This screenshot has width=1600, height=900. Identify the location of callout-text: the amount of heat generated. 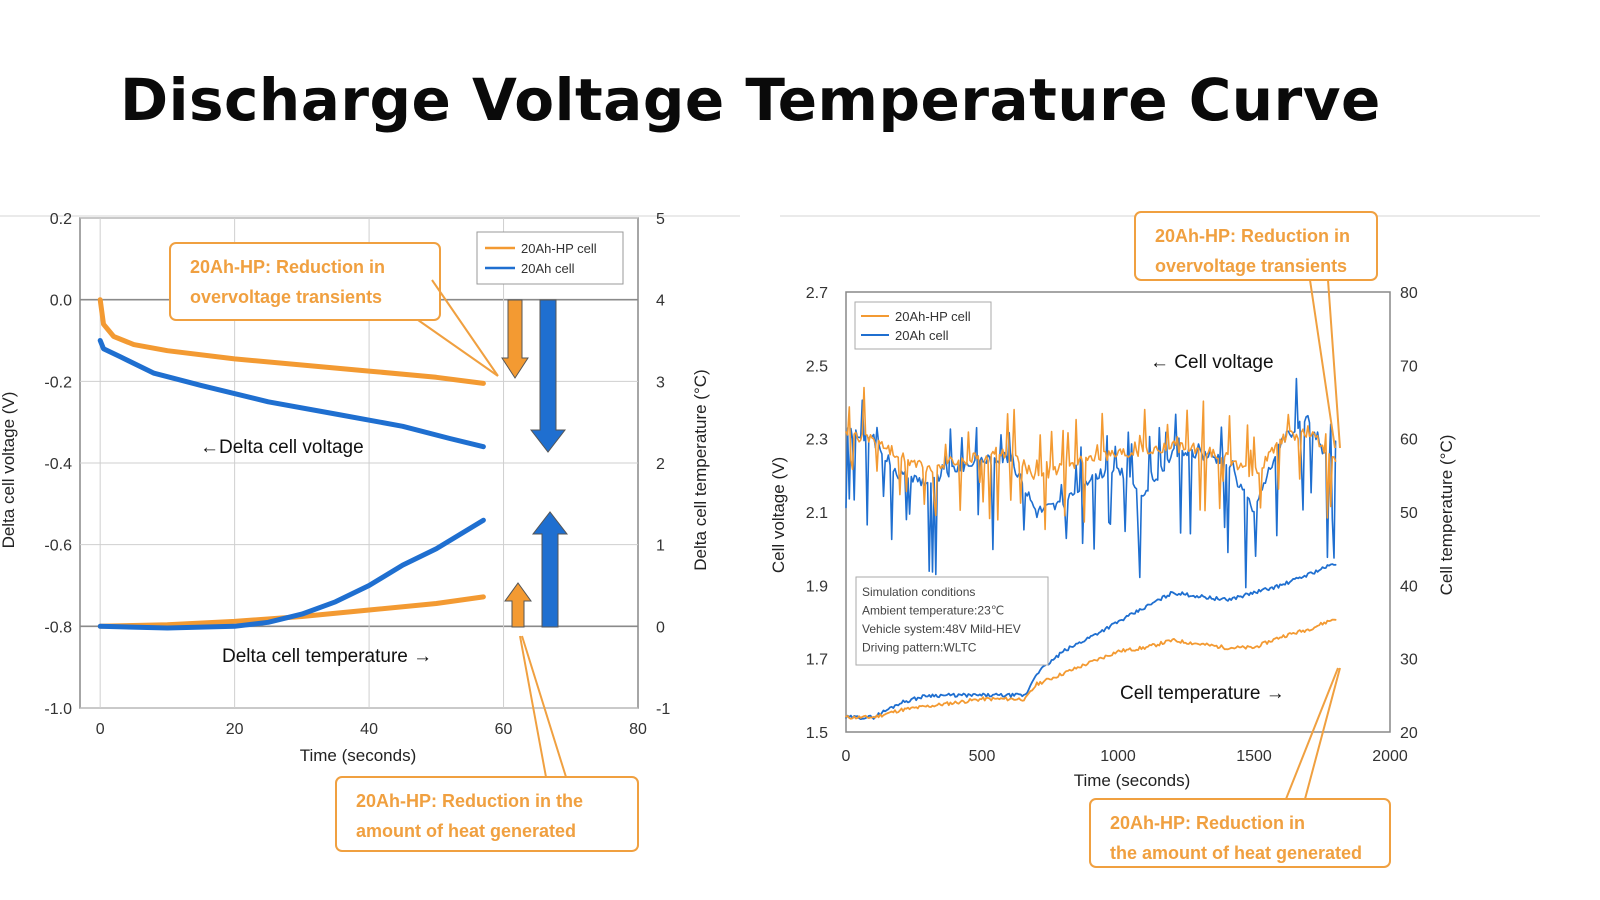
(1236, 853).